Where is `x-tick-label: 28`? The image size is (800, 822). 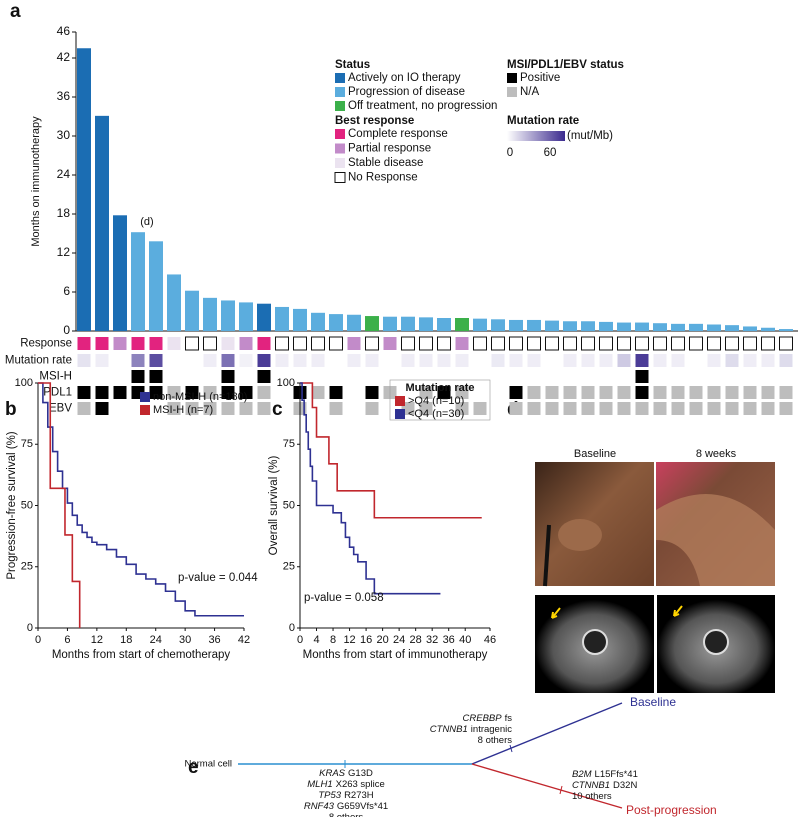
x-tick-label: 28 is located at coordinates (416, 640).